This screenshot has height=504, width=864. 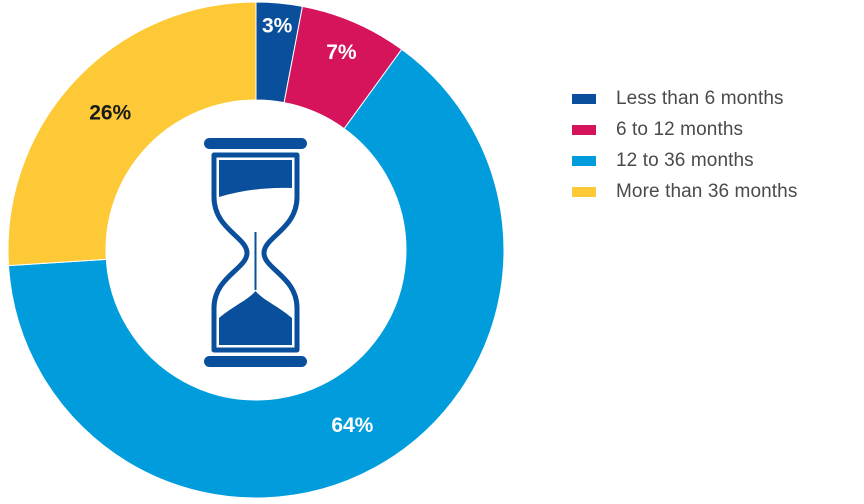 What do you see at coordinates (110, 113) in the screenshot?
I see `slice-label-more-than-36-months: 26%` at bounding box center [110, 113].